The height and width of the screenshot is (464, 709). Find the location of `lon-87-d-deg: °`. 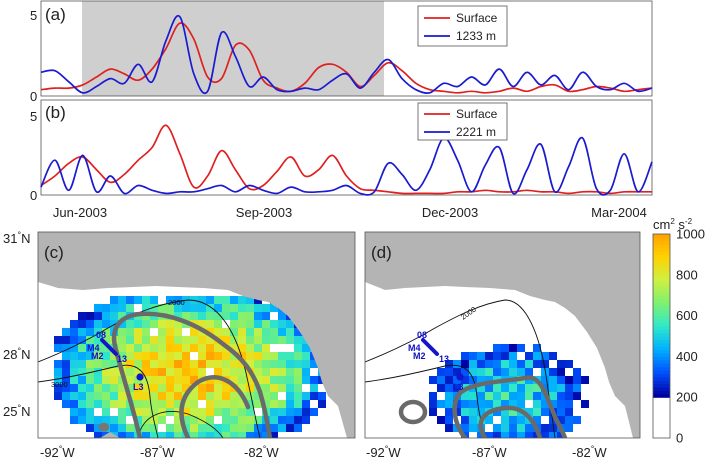

lon-87-d-deg: ° is located at coordinates (493, 449).